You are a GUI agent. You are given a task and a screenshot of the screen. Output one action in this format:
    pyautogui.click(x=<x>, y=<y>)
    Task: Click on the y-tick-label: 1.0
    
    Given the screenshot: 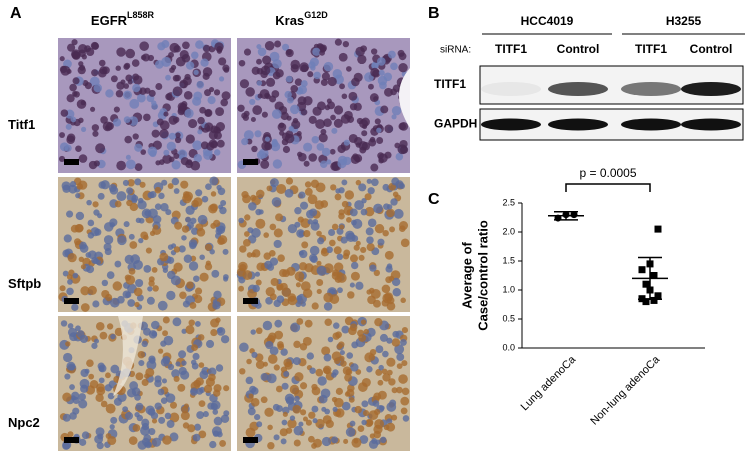 What is the action you would take?
    pyautogui.click(x=508, y=289)
    